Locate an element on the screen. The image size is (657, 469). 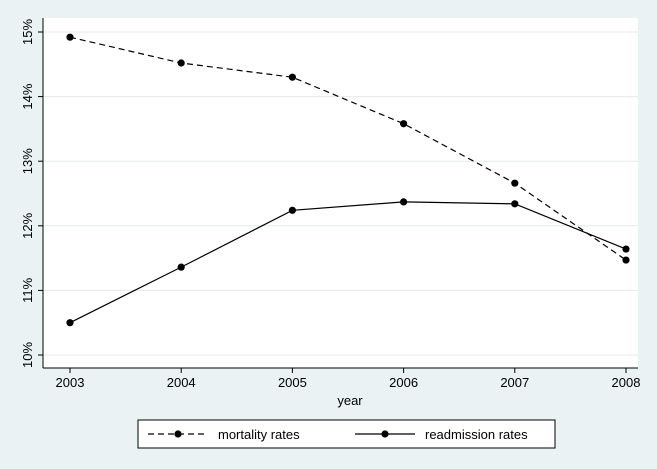
x-tick-label: 2004 is located at coordinates (181, 382).